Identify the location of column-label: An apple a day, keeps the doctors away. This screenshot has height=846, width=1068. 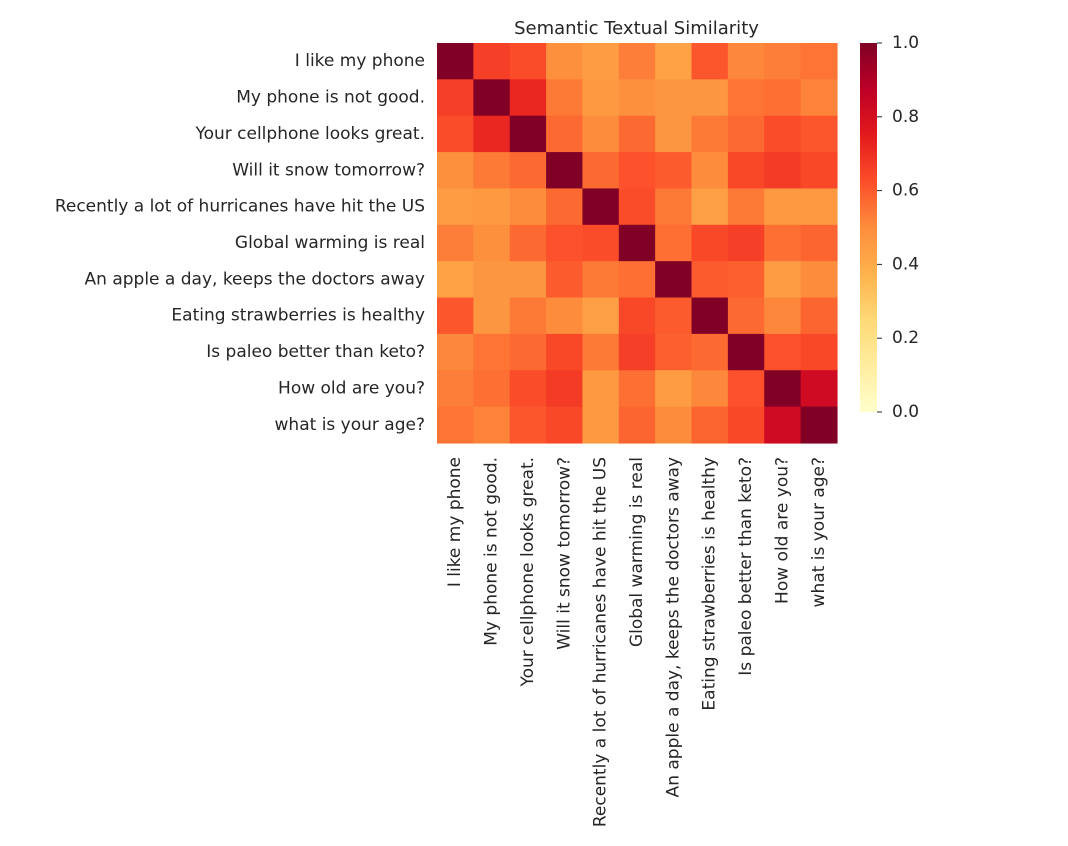
(673, 627).